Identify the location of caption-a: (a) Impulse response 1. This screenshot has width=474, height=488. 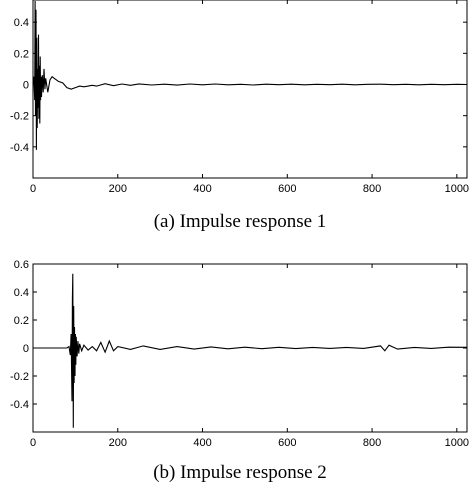
(240, 221).